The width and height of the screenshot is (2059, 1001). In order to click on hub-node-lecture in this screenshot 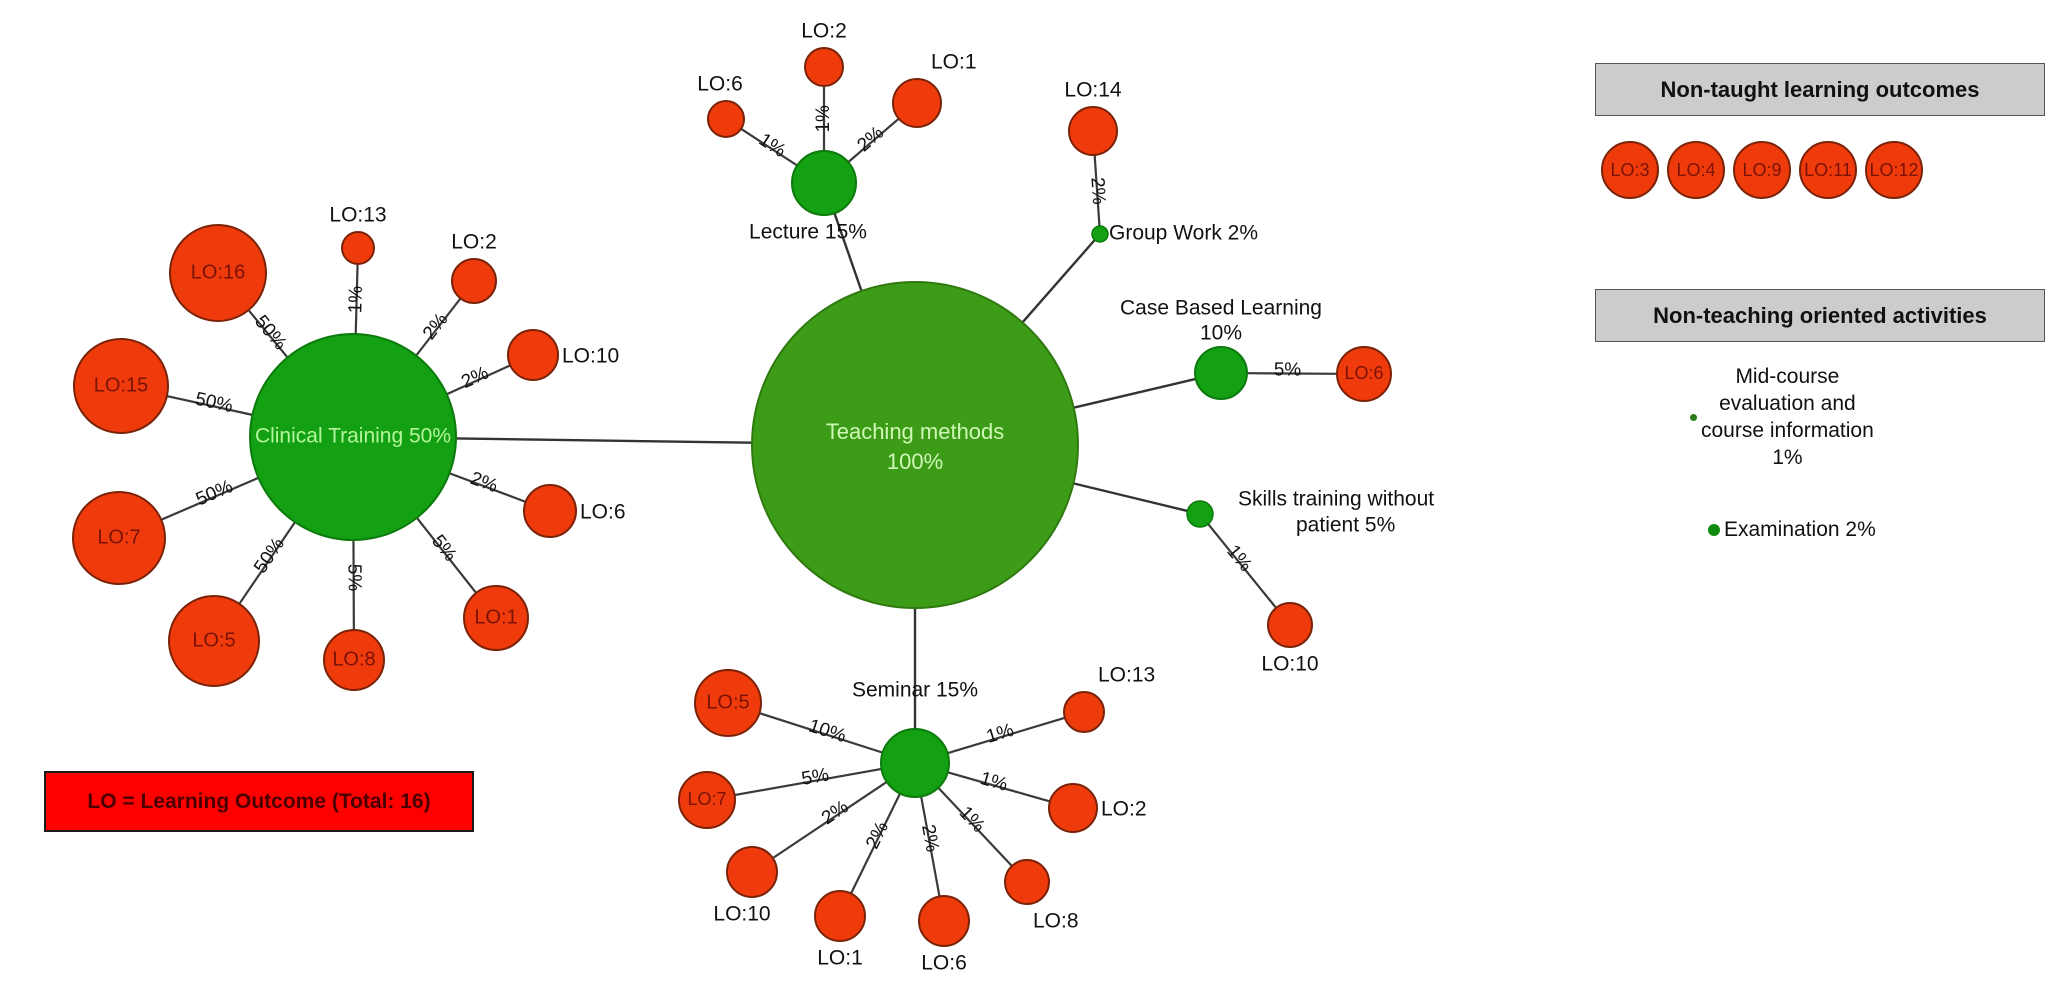, I will do `click(824, 183)`.